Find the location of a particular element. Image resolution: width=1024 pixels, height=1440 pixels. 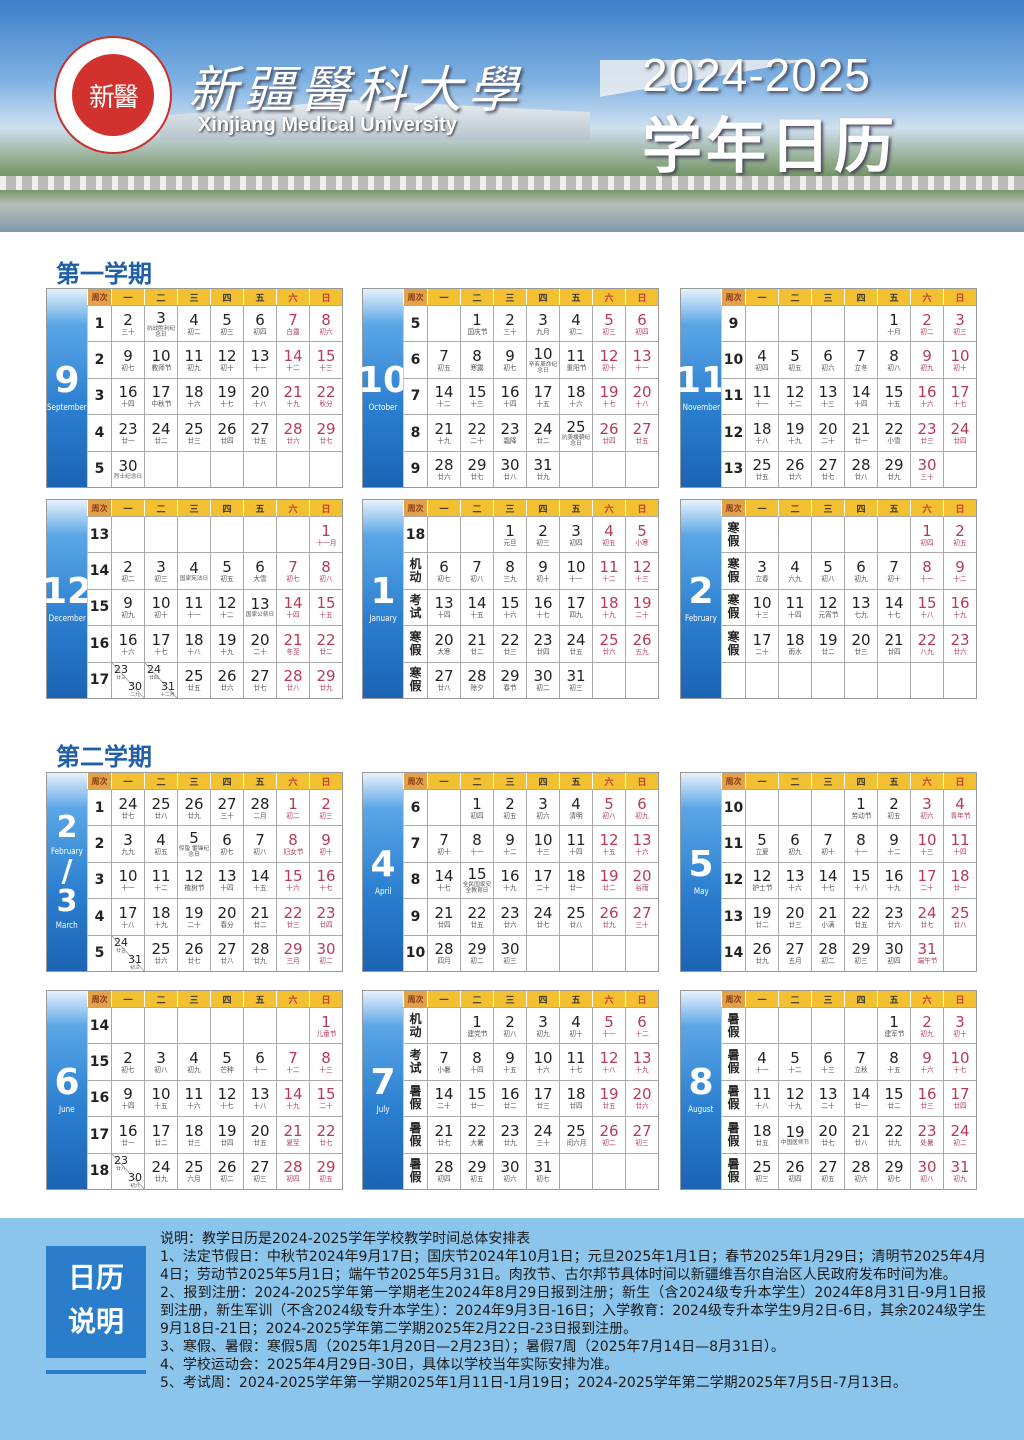

weekday-header: 三 is located at coordinates (827, 781).